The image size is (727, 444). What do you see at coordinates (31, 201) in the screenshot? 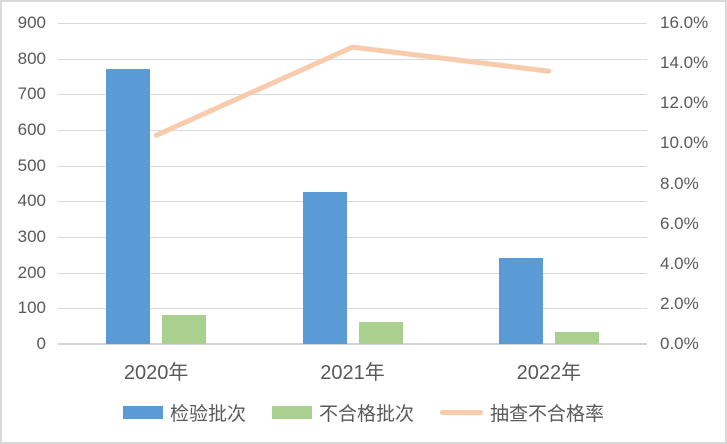
I see `left-axis-tick: 400` at bounding box center [31, 201].